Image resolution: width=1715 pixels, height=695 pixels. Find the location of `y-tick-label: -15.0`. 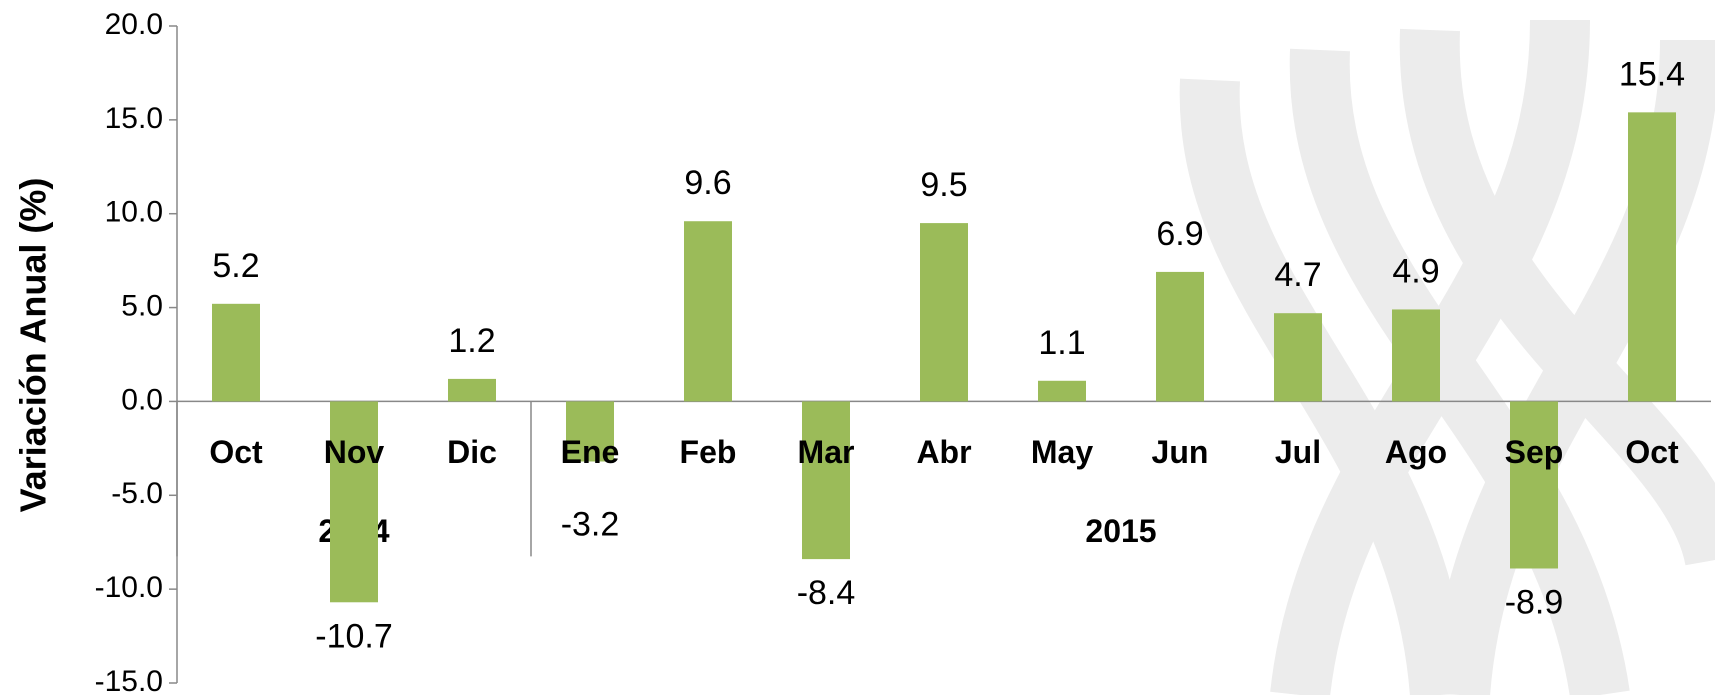

y-tick-label: -15.0 is located at coordinates (129, 680).